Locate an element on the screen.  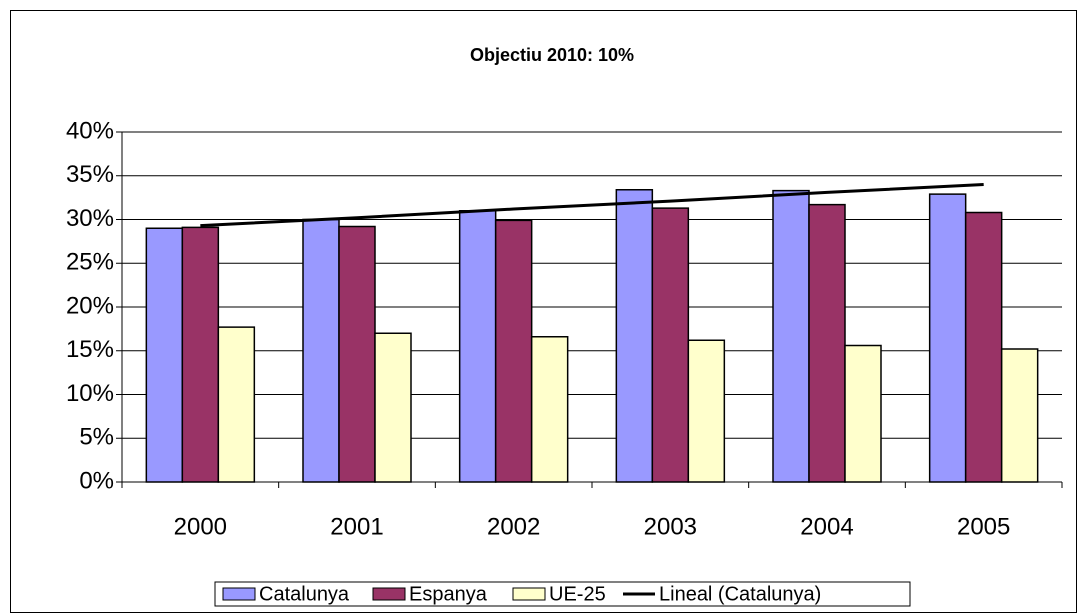
x-tick-label: 2003 is located at coordinates (670, 526).